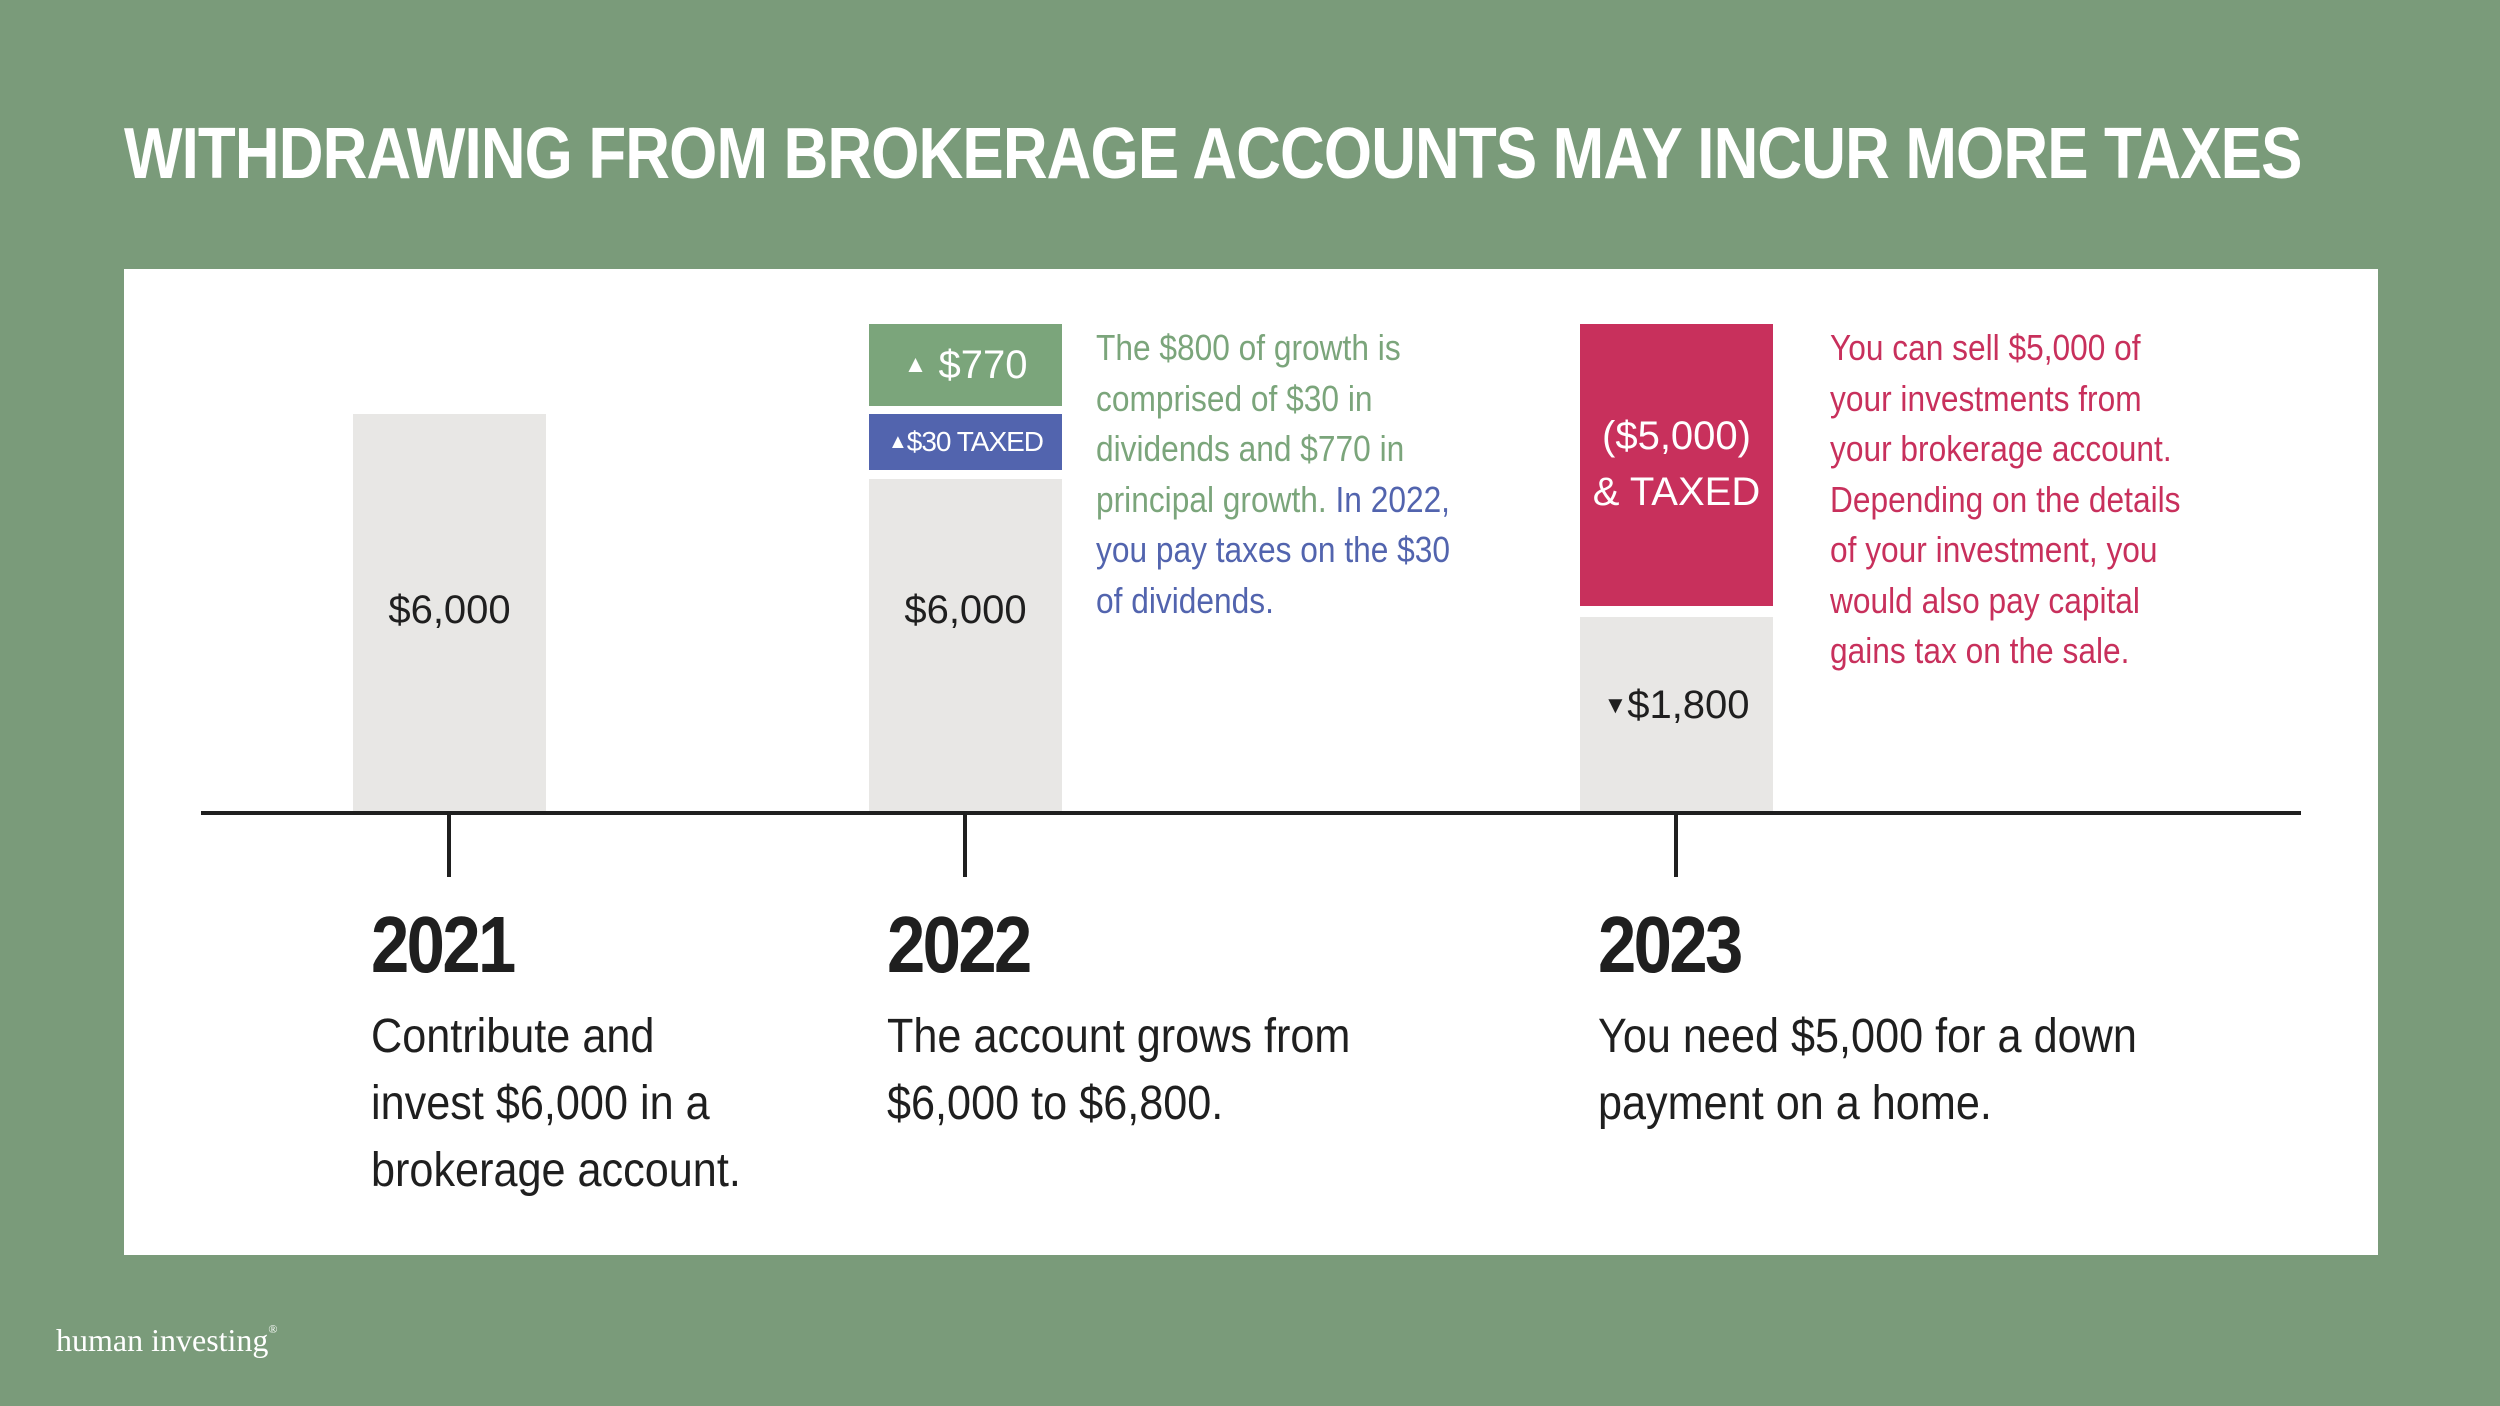  I want to click on tick-2023, so click(1676, 846).